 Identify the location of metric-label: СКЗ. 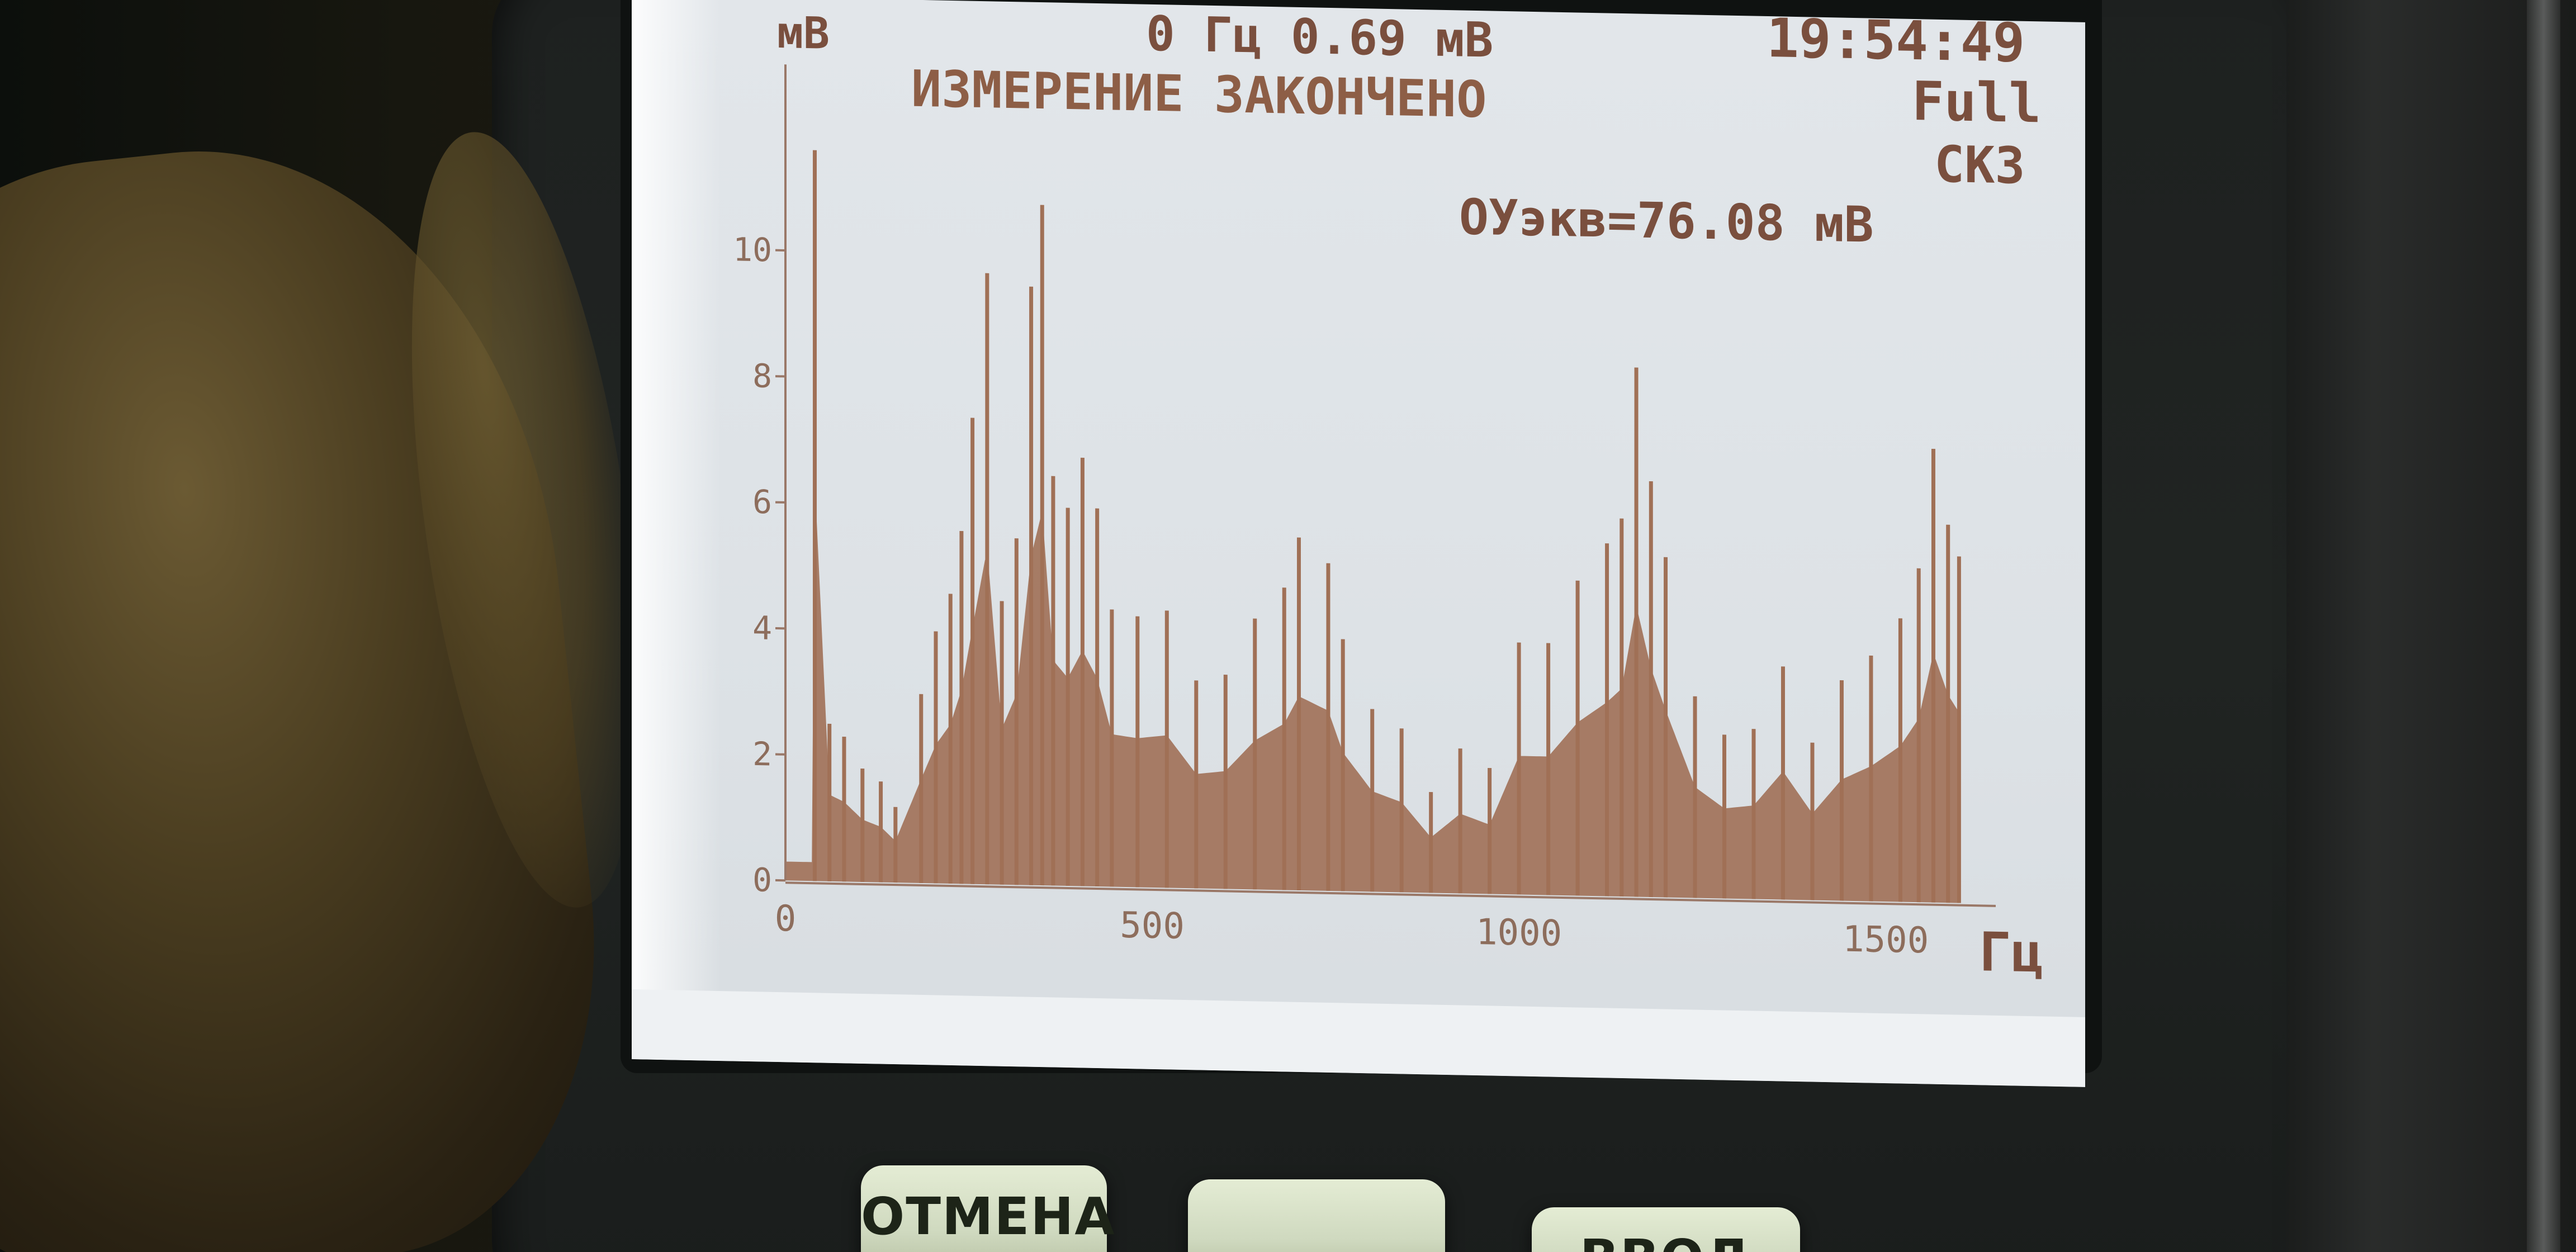
(1979, 165).